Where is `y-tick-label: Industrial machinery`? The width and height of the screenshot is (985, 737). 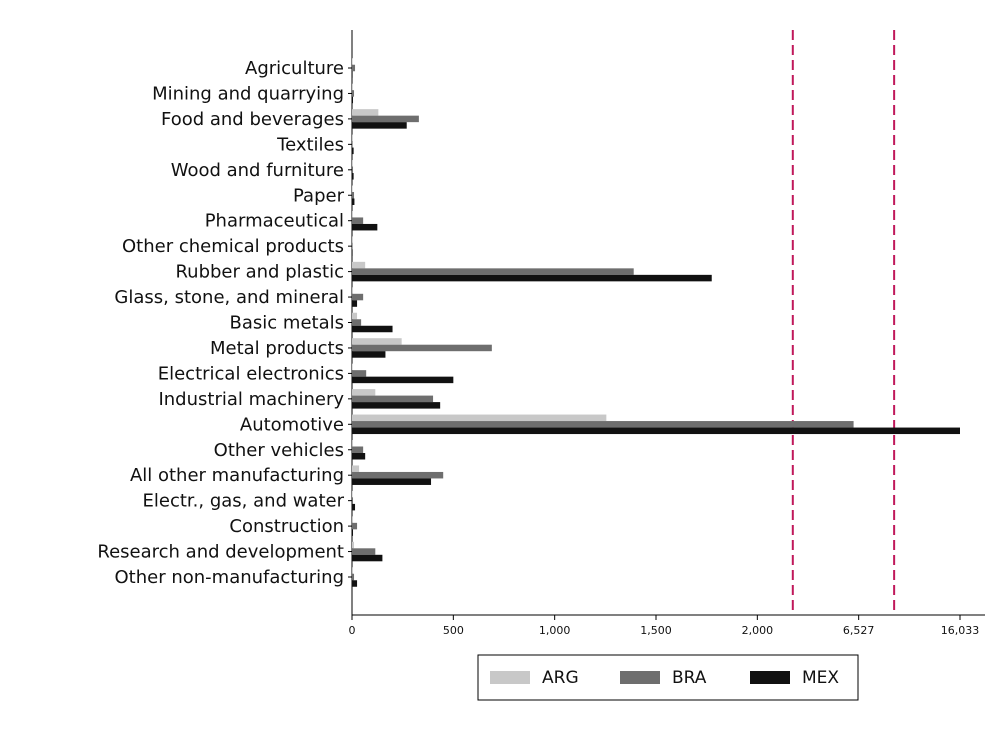
y-tick-label: Industrial machinery is located at coordinates (251, 399).